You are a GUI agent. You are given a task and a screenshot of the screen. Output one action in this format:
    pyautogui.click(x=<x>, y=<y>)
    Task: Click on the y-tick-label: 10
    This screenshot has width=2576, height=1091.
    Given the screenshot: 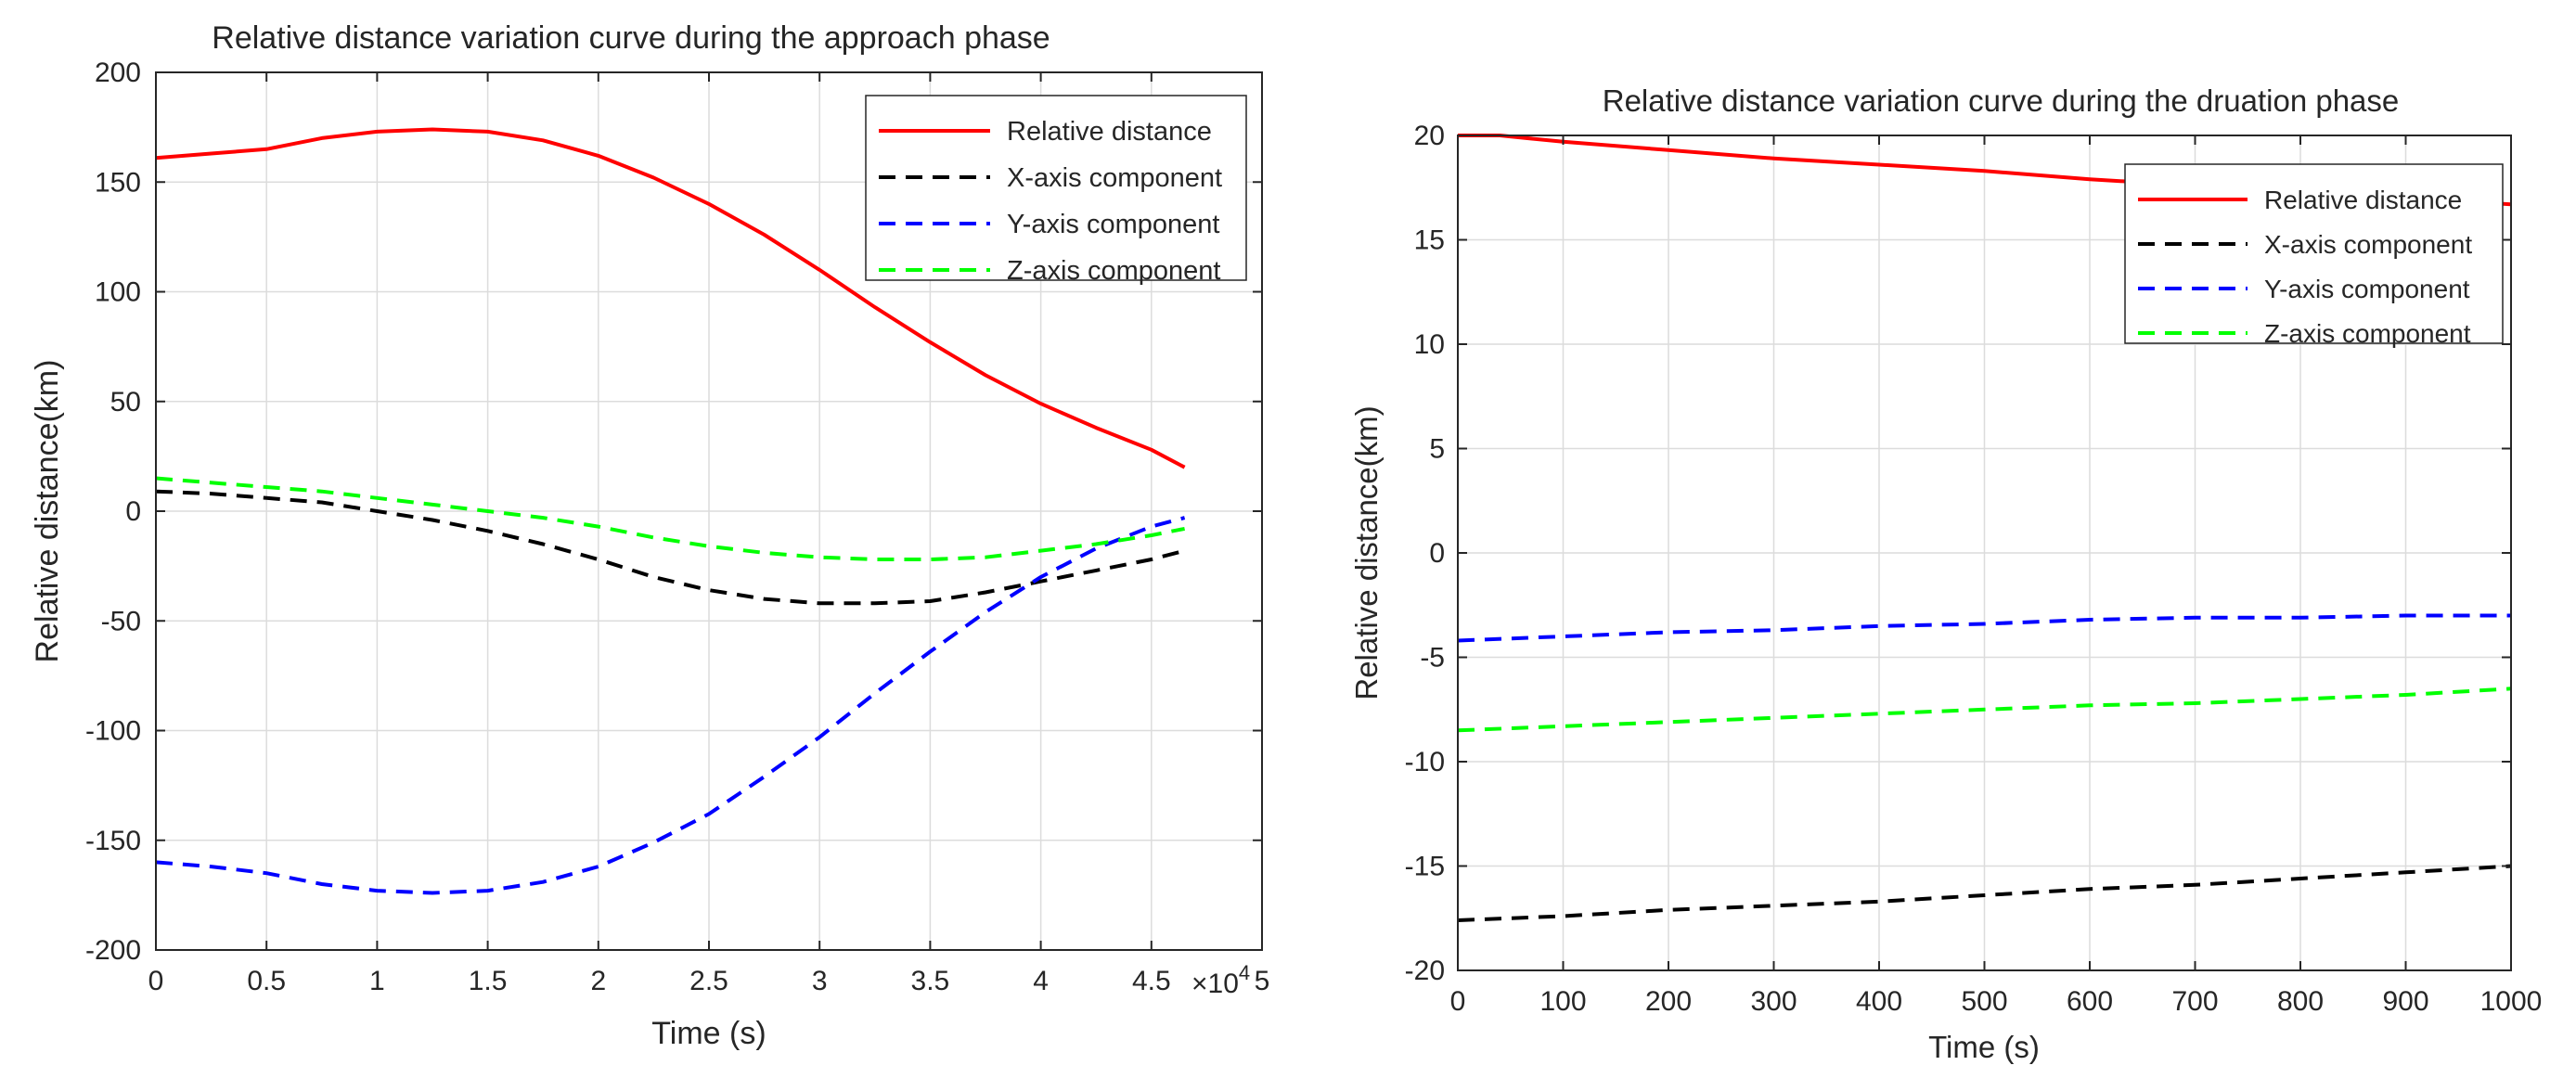 What is the action you would take?
    pyautogui.click(x=1429, y=344)
    